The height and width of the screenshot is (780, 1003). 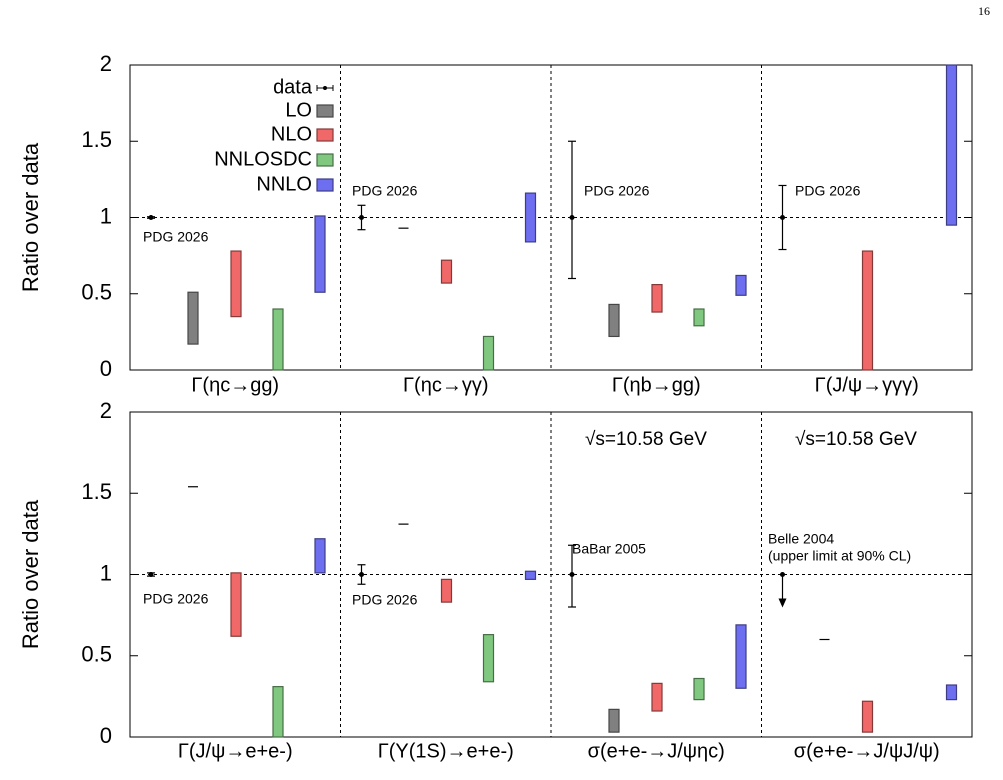 What do you see at coordinates (284, 184) in the screenshot?
I see `legend-label: NNLO` at bounding box center [284, 184].